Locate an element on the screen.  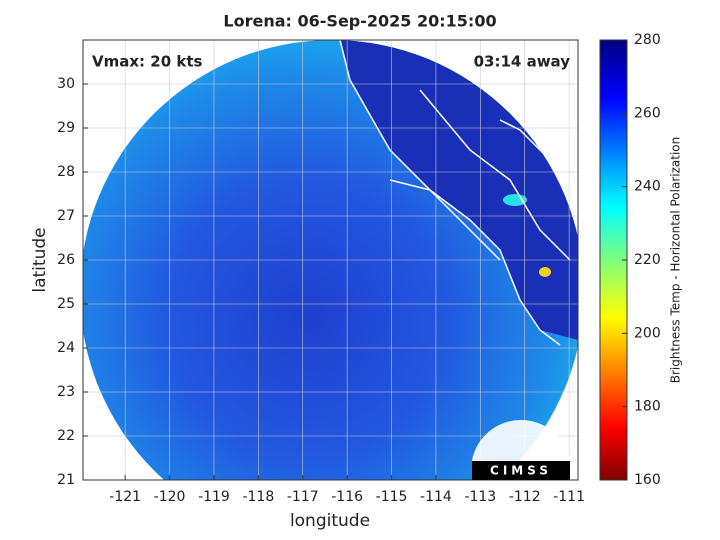
y-tick-label: 28 is located at coordinates (66, 172).